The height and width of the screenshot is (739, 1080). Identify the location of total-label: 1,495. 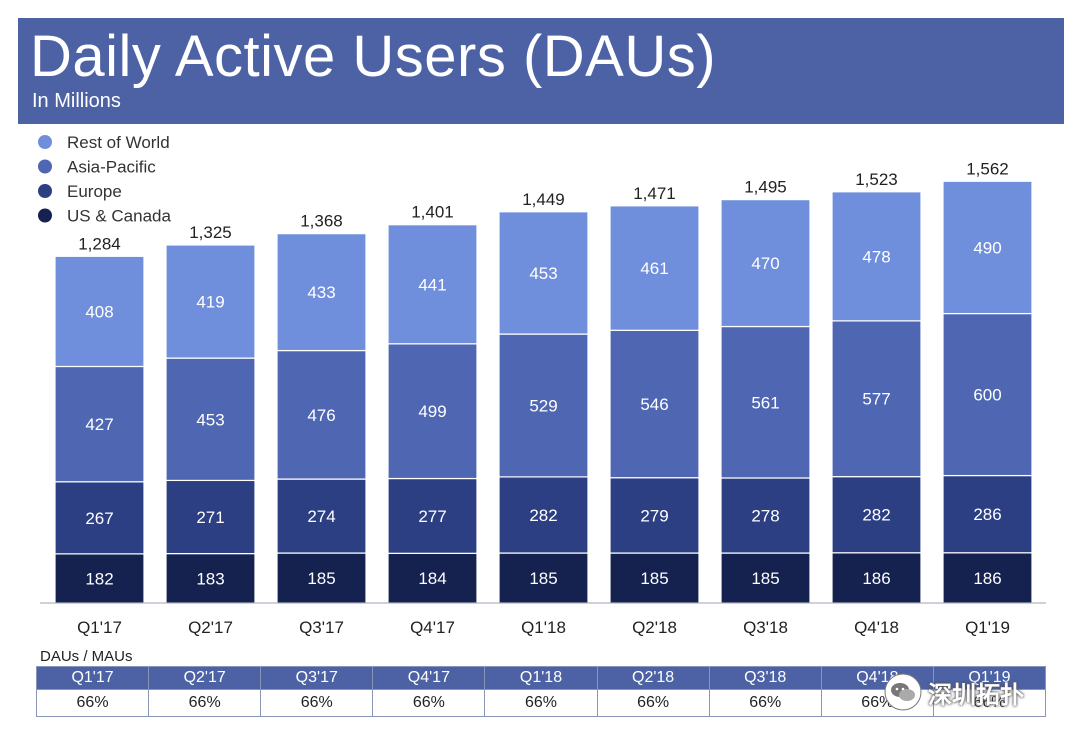
(765, 187).